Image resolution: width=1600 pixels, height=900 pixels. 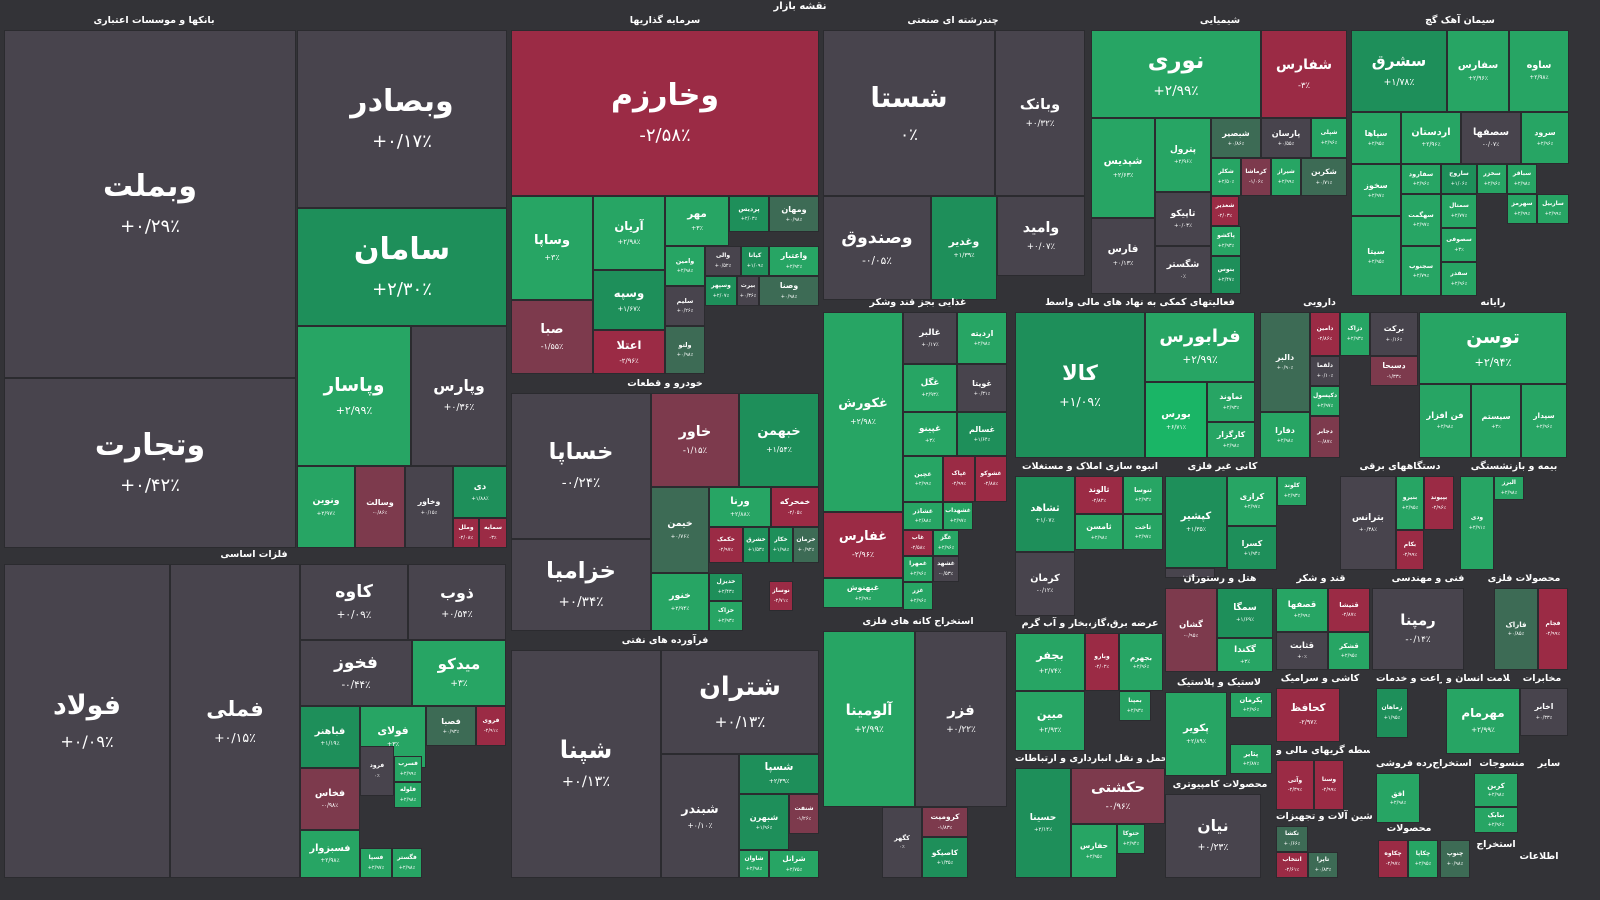 What do you see at coordinates (726, 616) in the screenshot?
I see `stock-tile: خزاک +۲/۹۳٪` at bounding box center [726, 616].